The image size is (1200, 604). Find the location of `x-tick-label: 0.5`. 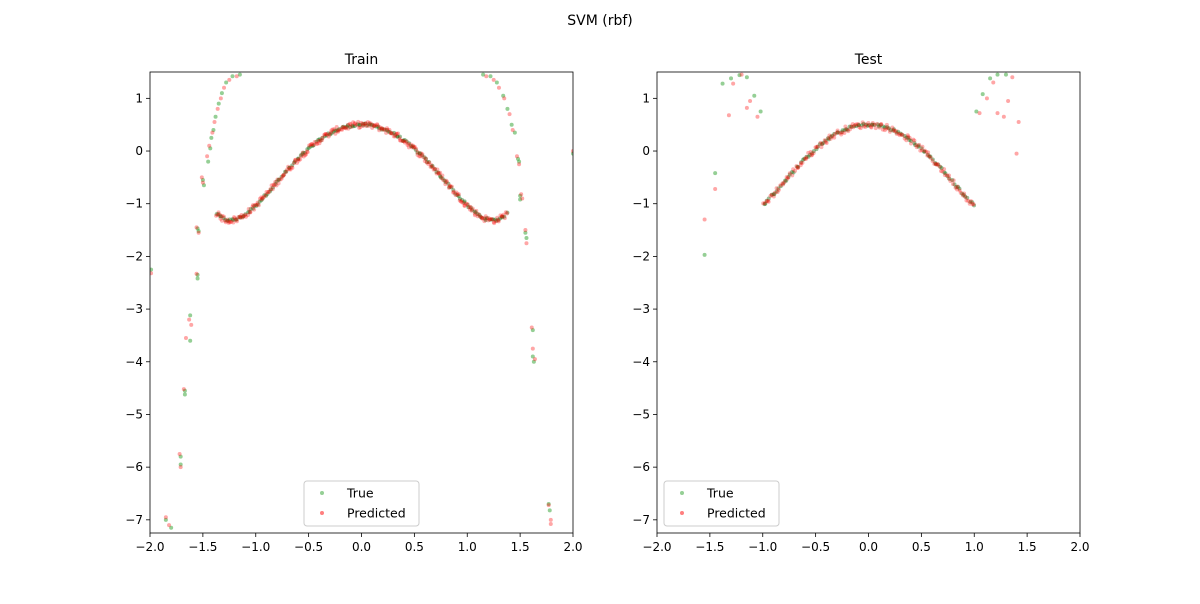

x-tick-label: 0.5 is located at coordinates (921, 547).